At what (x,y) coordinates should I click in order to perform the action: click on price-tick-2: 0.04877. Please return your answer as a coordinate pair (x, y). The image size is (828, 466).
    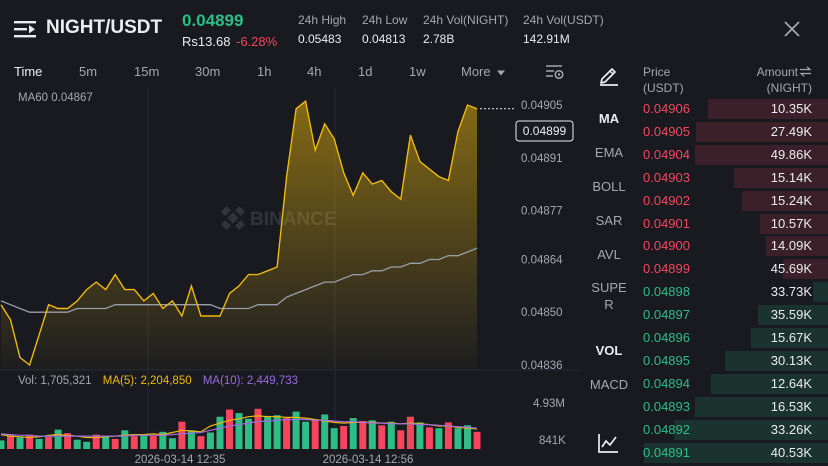
    Looking at the image, I should click on (542, 212).